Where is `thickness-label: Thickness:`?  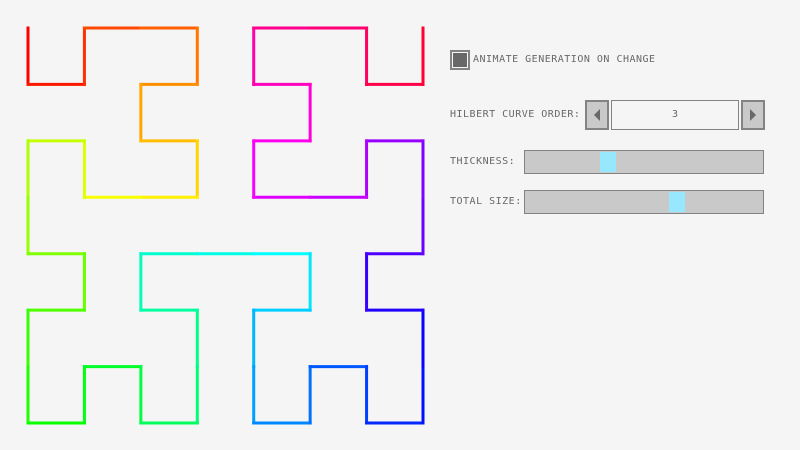
thickness-label: Thickness: is located at coordinates (483, 161).